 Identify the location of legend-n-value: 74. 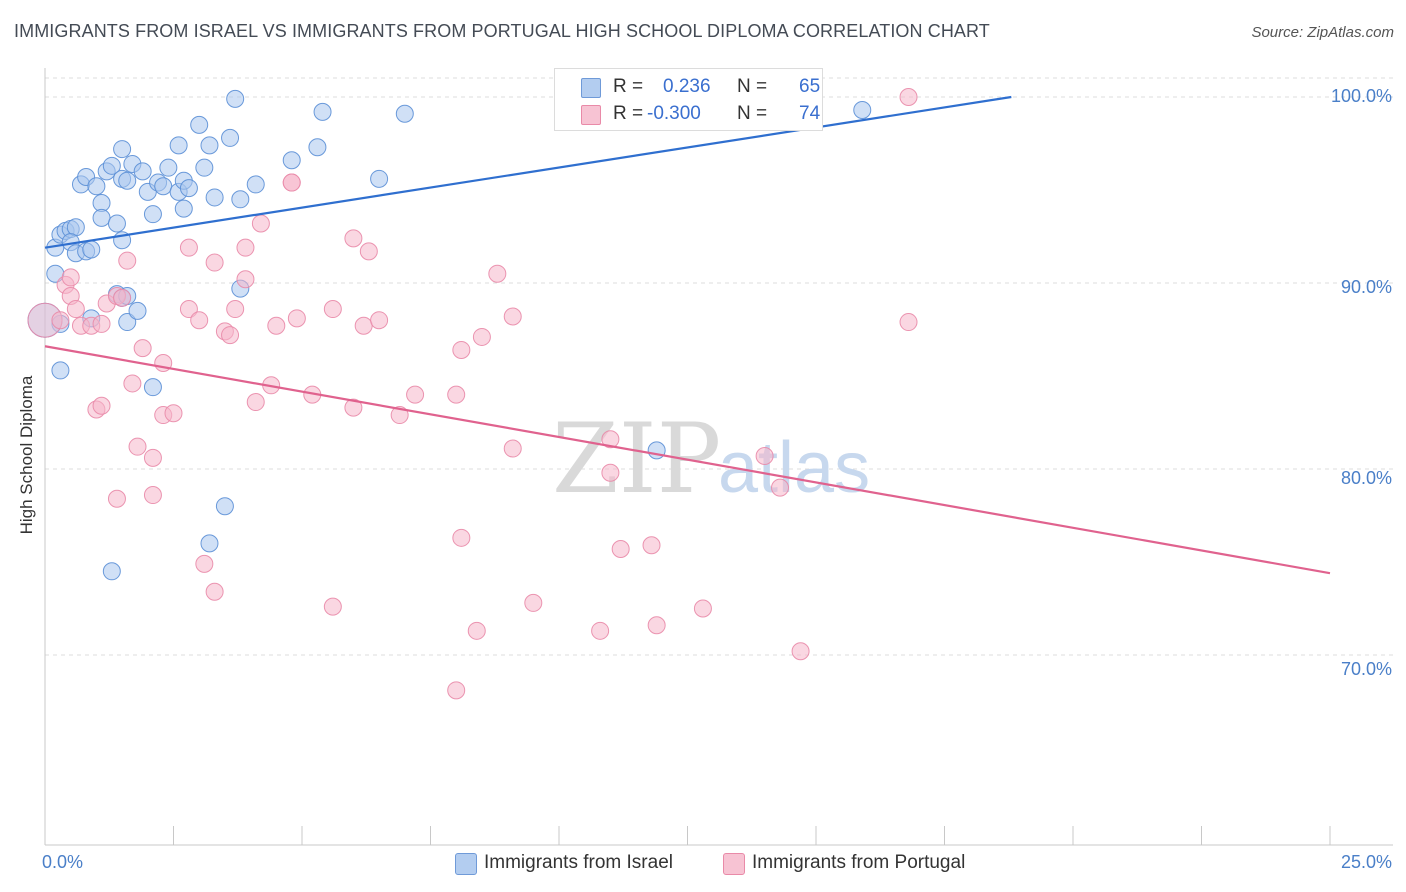
(810, 113).